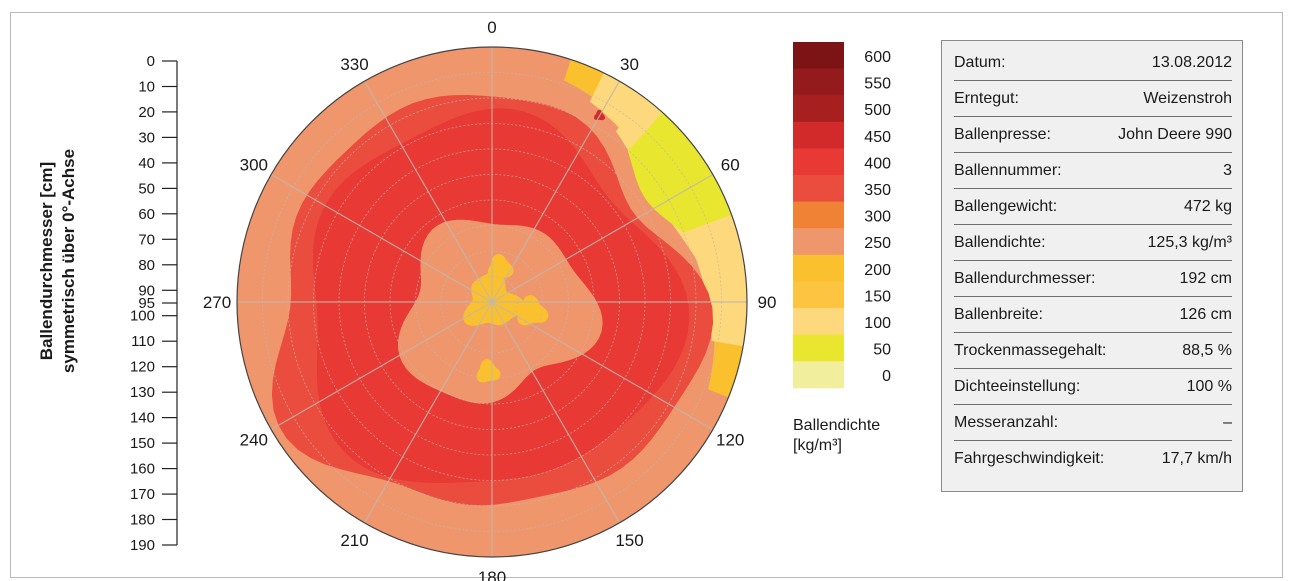  What do you see at coordinates (836, 436) in the screenshot?
I see `colorbar-title: Ballendichte [kg/m³]` at bounding box center [836, 436].